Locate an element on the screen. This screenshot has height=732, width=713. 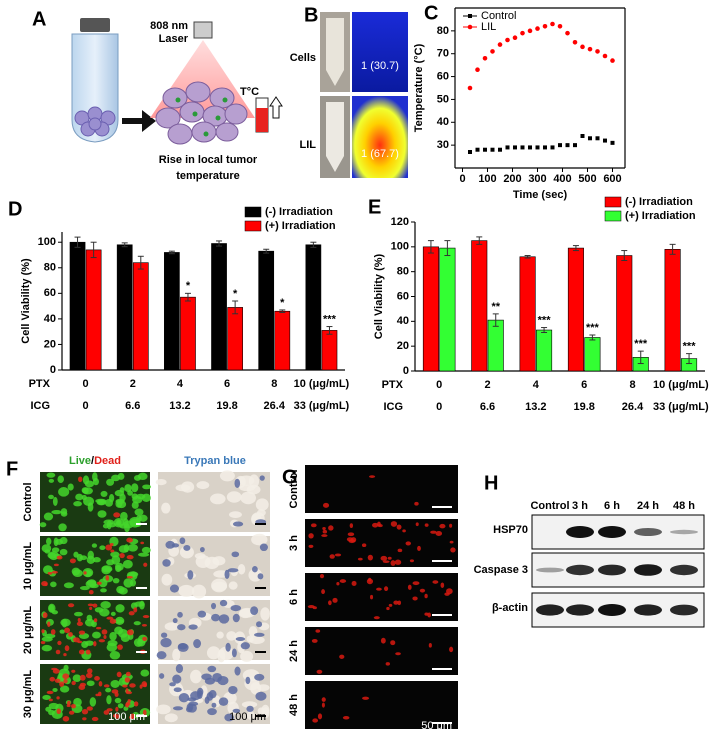
fluorescence-image is located at coordinates (381, 705).